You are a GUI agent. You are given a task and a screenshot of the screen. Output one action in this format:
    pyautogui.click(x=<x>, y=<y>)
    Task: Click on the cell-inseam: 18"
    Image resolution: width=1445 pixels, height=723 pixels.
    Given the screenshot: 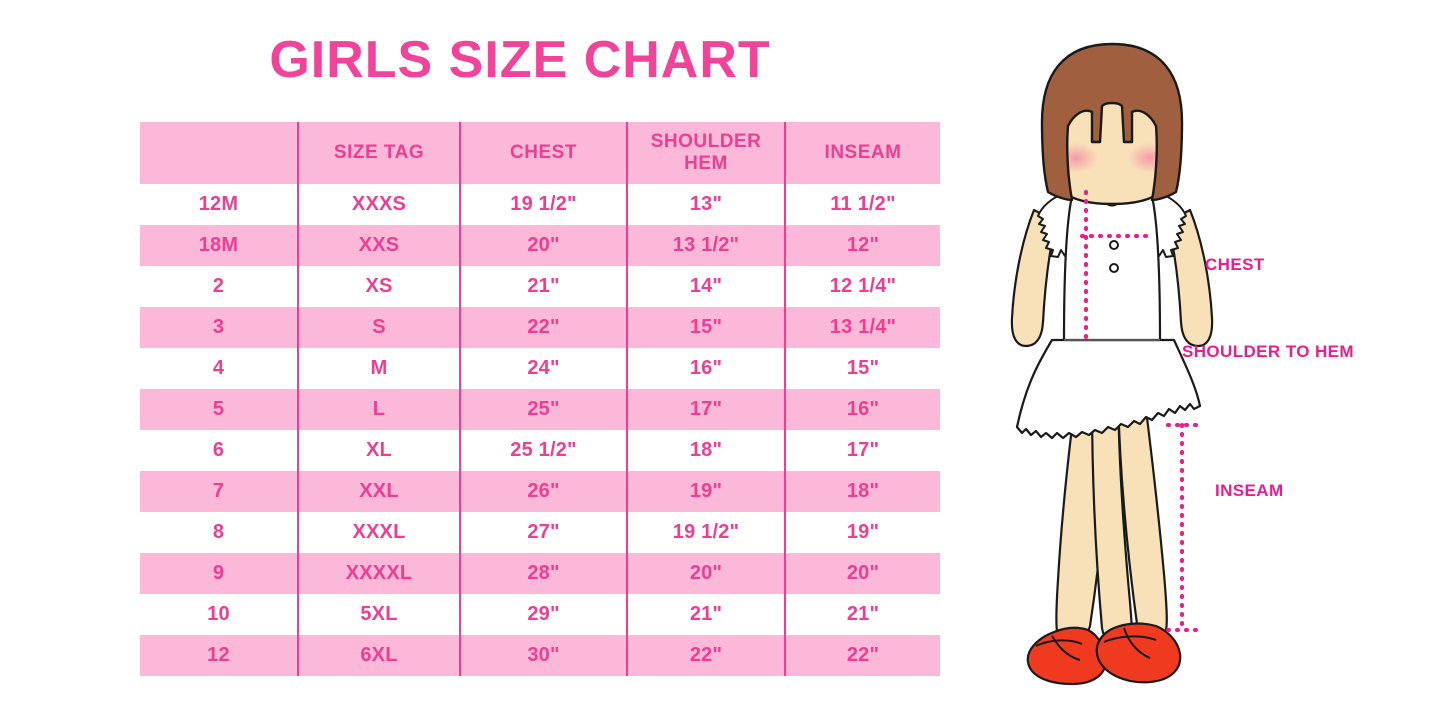 What is the action you would take?
    pyautogui.click(x=862, y=491)
    